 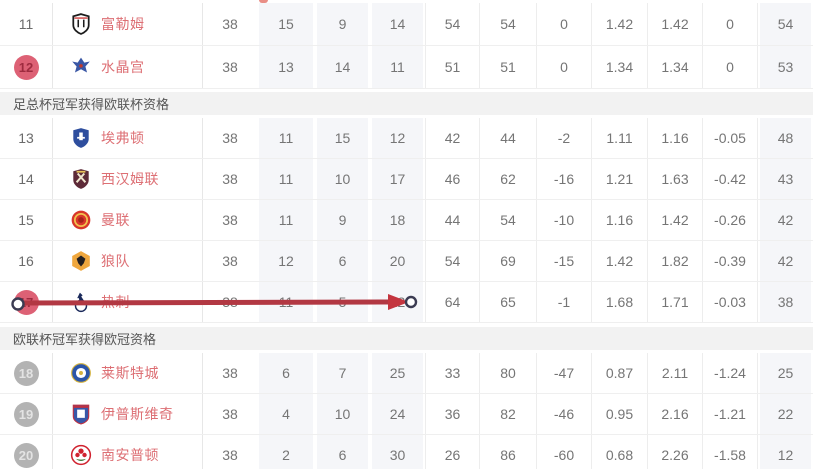 What do you see at coordinates (785, 373) in the screenshot?
I see `points-cell: 25` at bounding box center [785, 373].